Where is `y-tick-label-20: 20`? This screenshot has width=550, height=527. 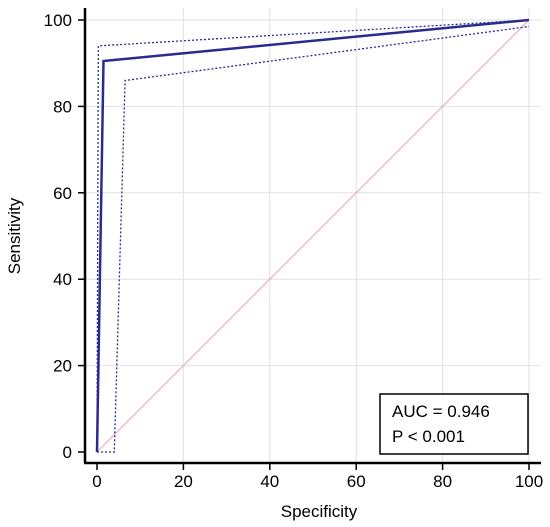
y-tick-label-20: 20 is located at coordinates (62, 366).